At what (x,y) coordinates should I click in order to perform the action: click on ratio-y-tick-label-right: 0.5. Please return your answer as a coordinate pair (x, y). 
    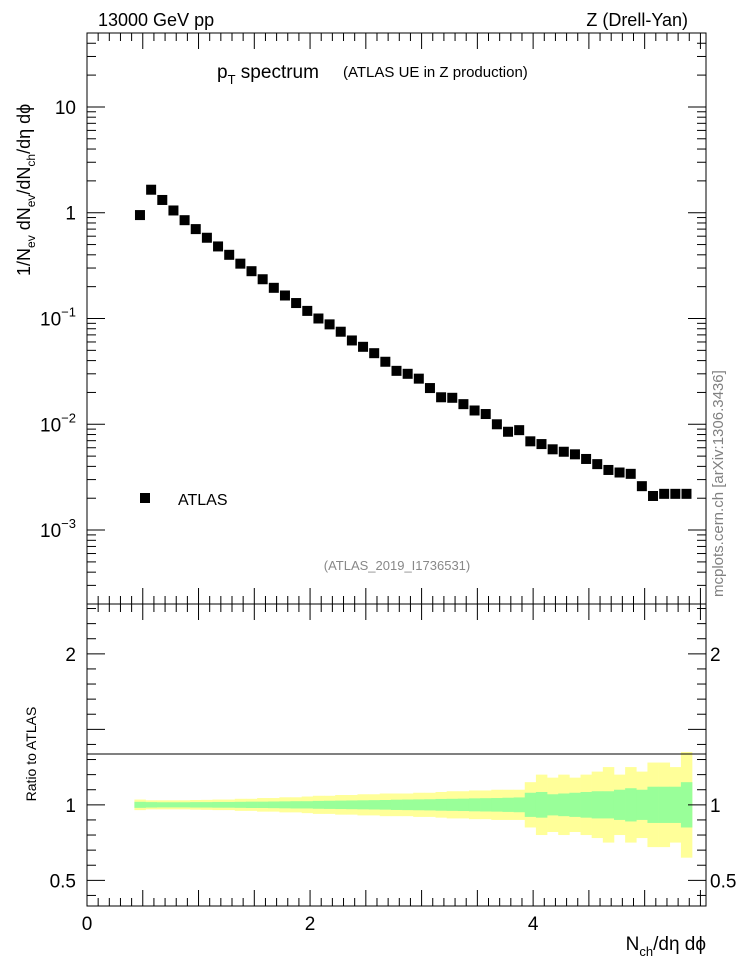
    Looking at the image, I should click on (723, 881).